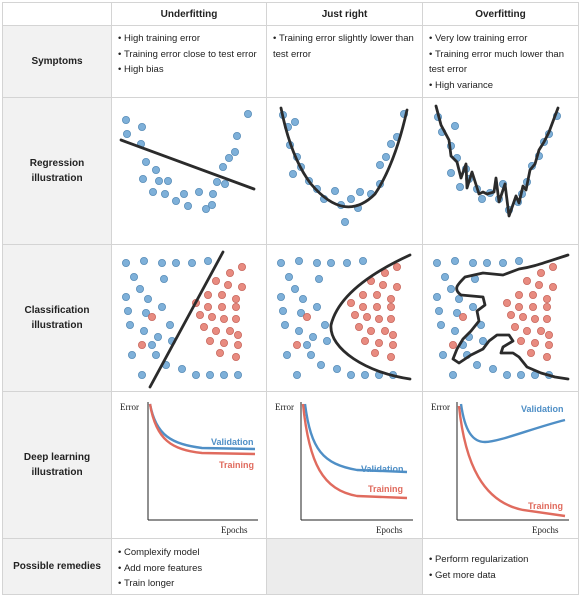  Describe the element at coordinates (57, 61) in the screenshot. I see `row-header-symptoms: Symptoms` at that location.